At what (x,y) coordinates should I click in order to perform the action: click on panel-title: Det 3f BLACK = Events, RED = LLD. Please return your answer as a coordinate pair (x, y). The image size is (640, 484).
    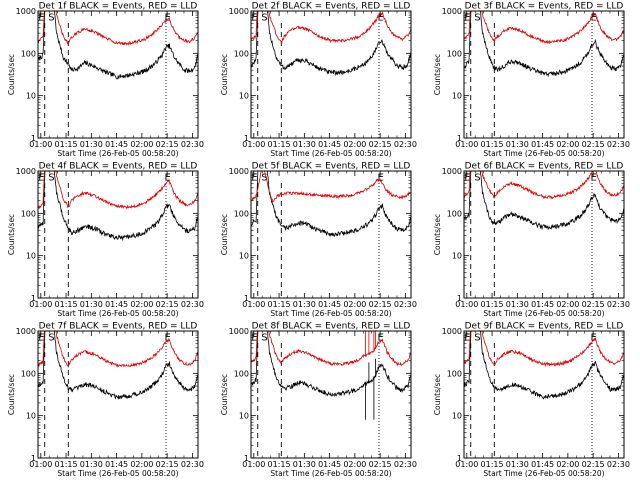
    Looking at the image, I should click on (544, 7).